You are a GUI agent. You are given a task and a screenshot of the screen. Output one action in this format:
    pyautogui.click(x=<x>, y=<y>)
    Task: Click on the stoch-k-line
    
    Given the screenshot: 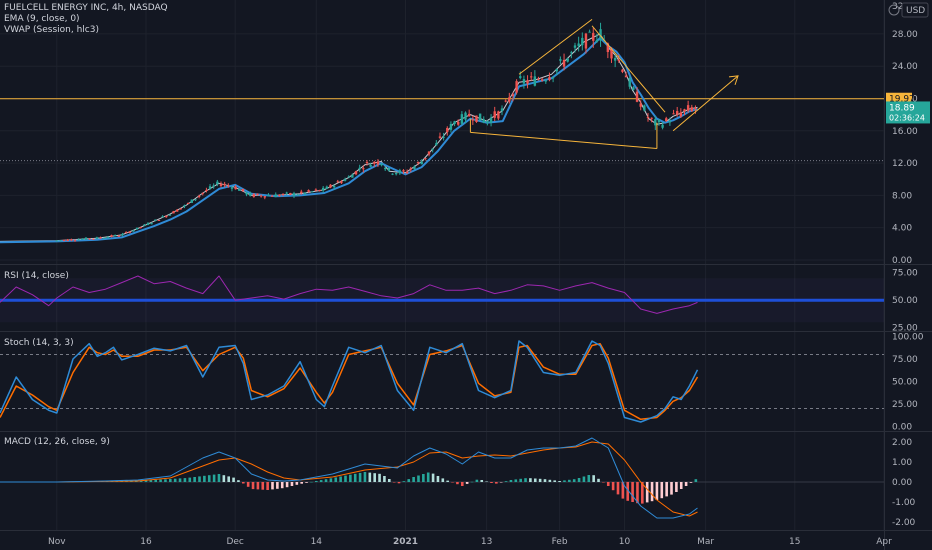 What is the action you would take?
    pyautogui.click(x=349, y=381)
    